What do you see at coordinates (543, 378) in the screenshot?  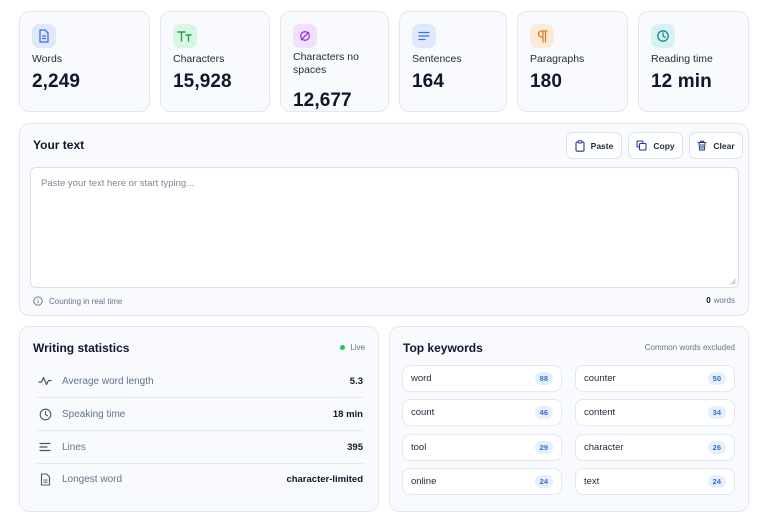 I see `keyword-count-badge: 88` at bounding box center [543, 378].